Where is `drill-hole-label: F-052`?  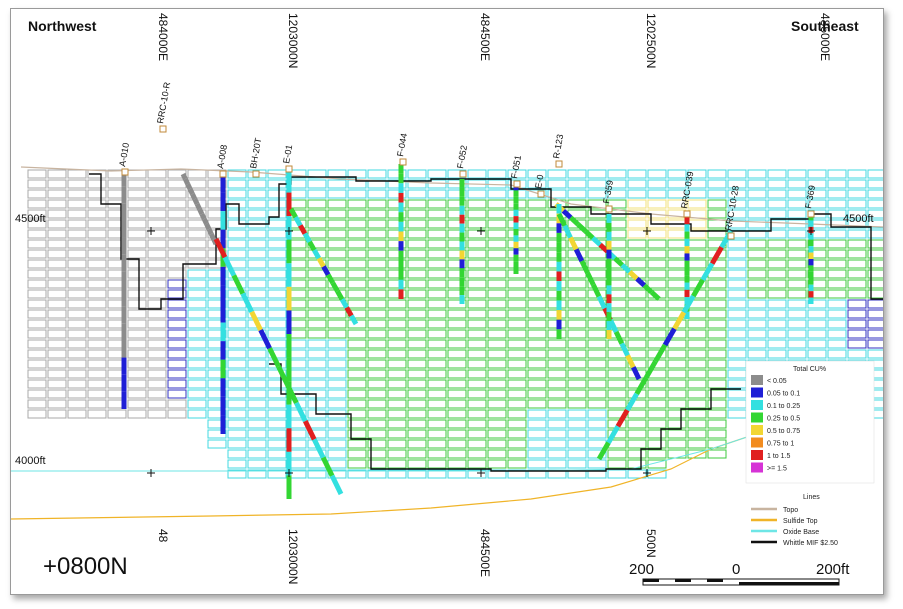
drill-hole-label: F-052 is located at coordinates (462, 156).